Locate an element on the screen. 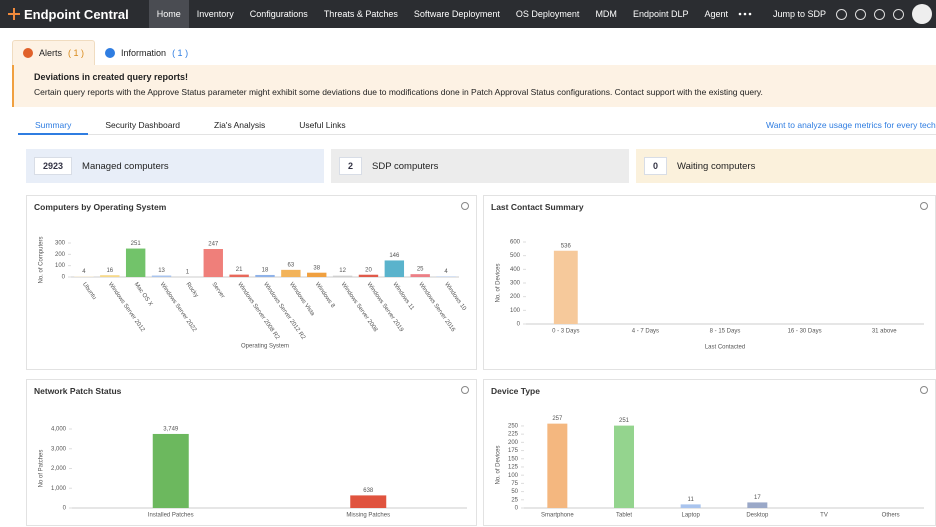  value-label: 251 is located at coordinates (136, 244).